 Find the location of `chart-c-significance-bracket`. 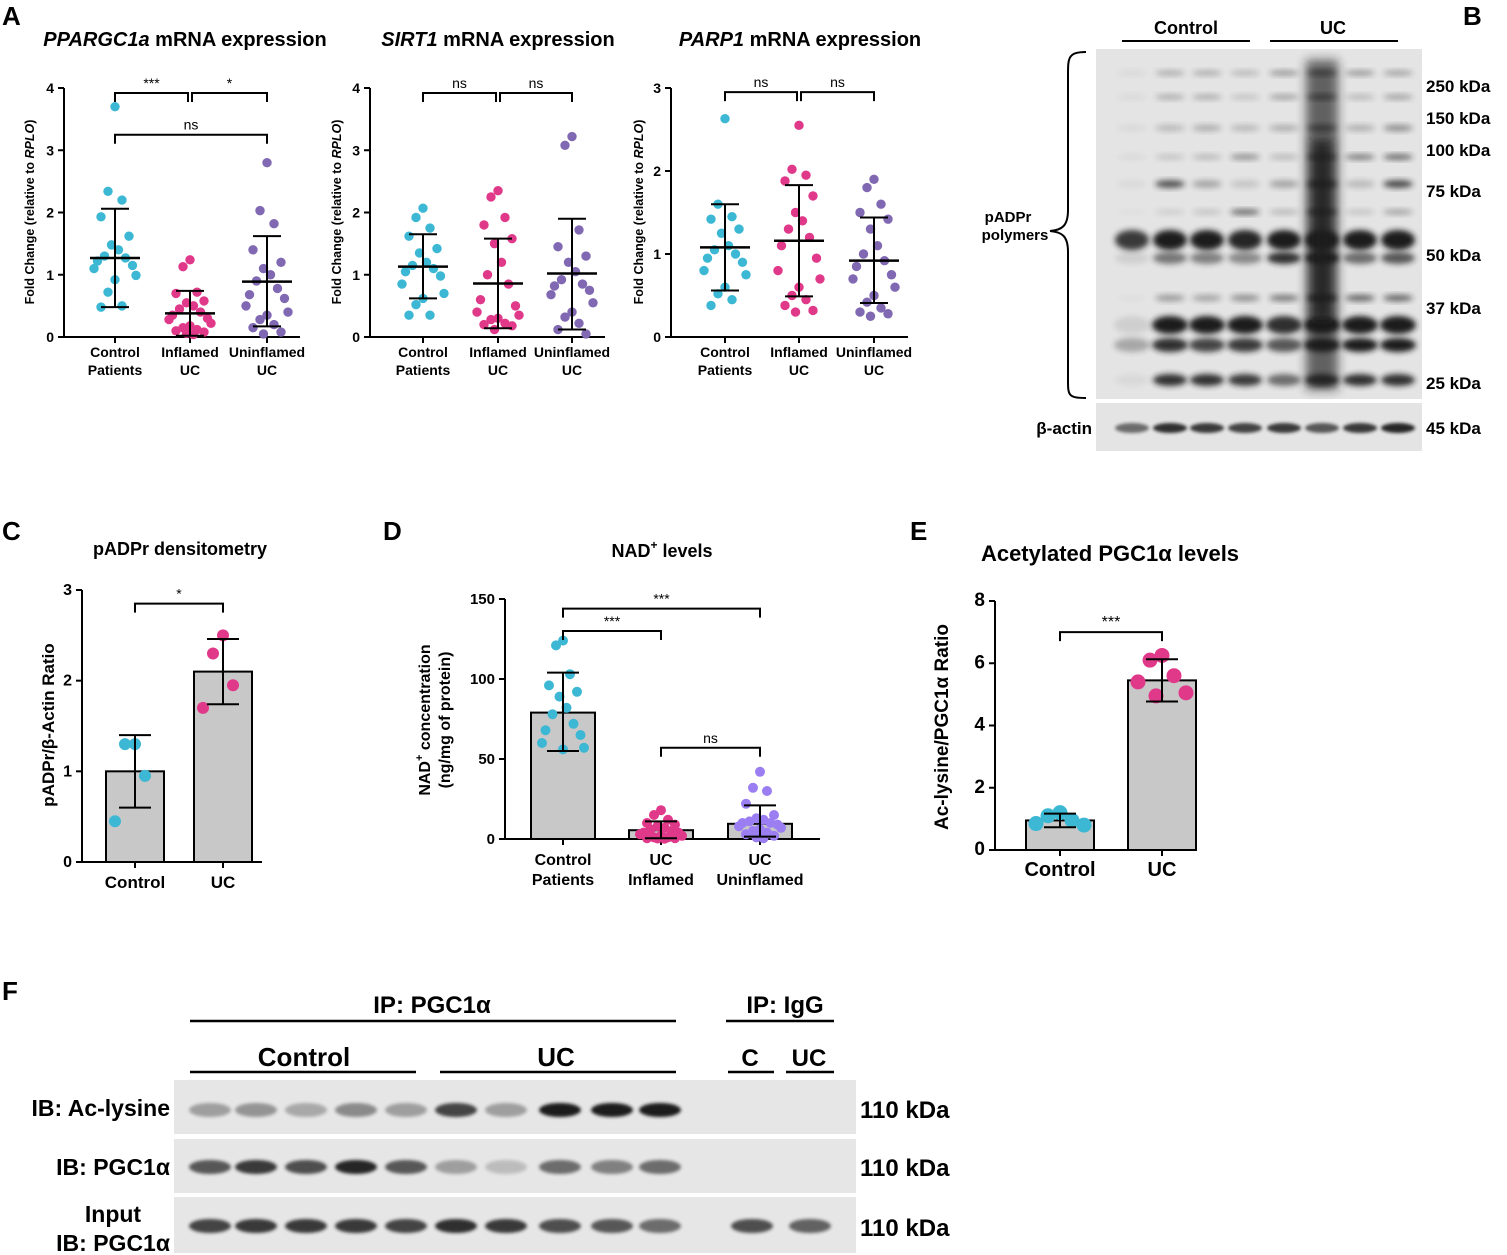

chart-c-significance-bracket is located at coordinates (179, 607).